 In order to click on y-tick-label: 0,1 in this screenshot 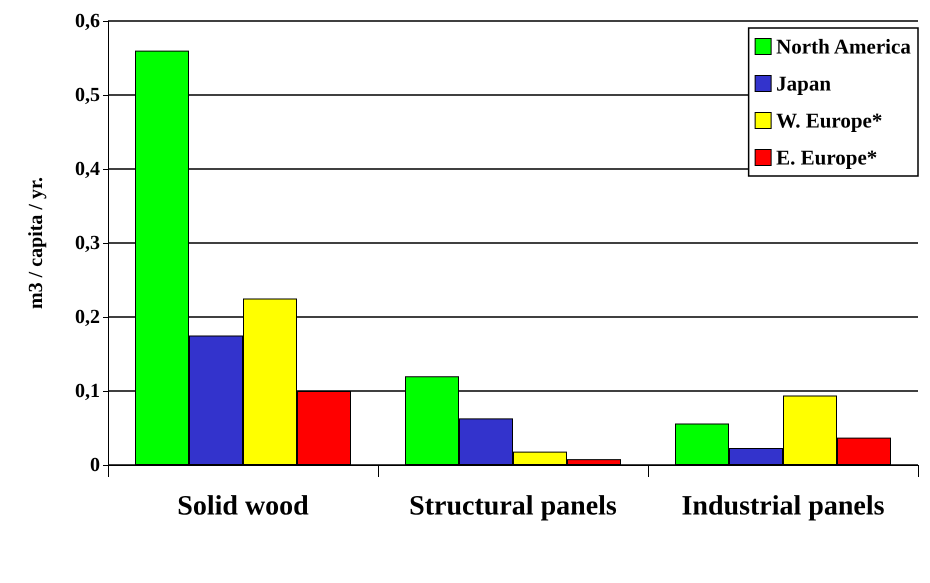, I will do `click(87, 391)`.